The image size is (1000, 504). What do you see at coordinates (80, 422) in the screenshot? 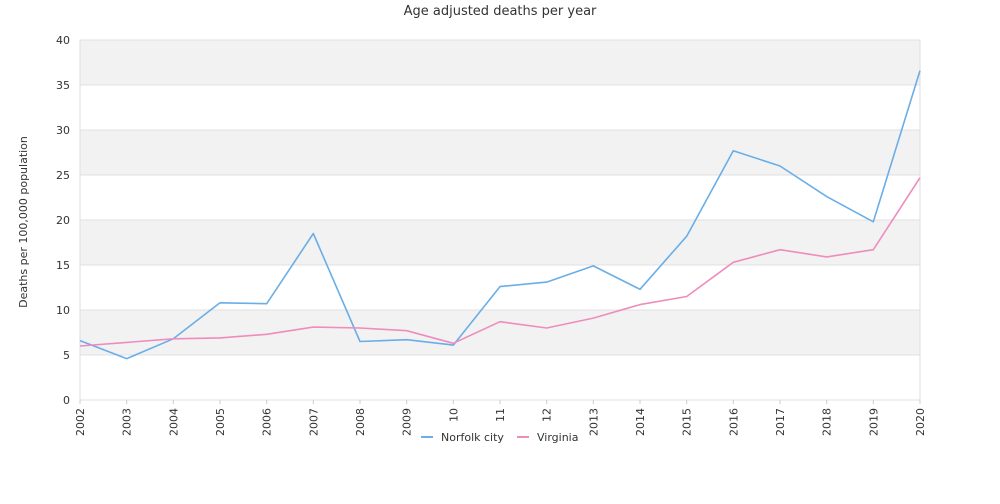
I see `x-tick-label: 2002` at bounding box center [80, 422].